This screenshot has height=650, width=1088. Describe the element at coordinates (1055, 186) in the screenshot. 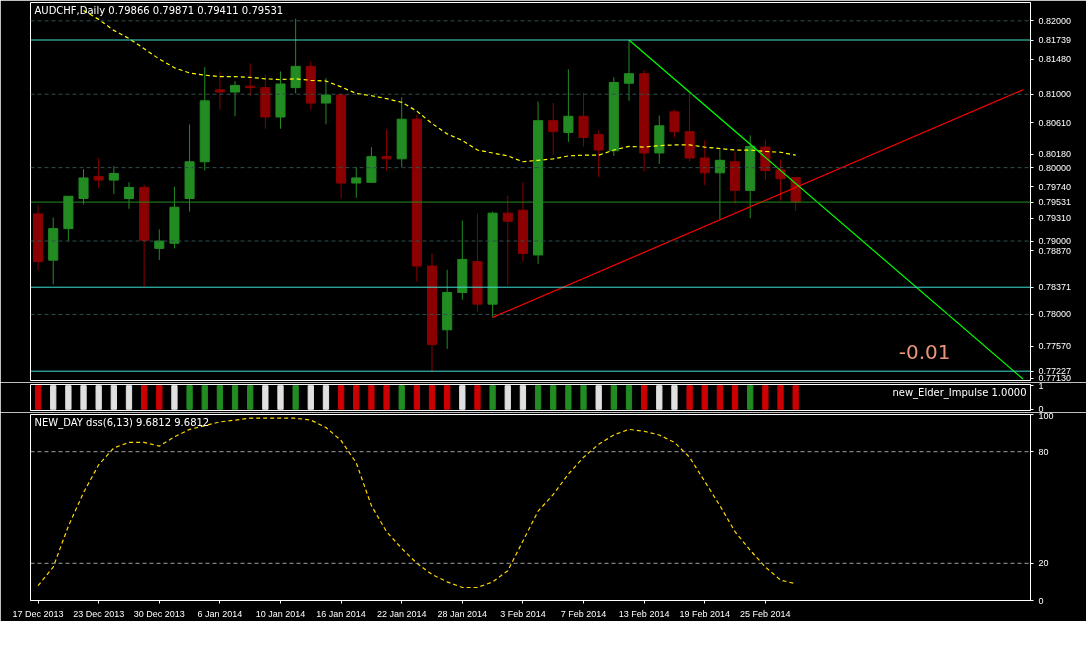

I see `y-tick-label: 0.79740` at that location.